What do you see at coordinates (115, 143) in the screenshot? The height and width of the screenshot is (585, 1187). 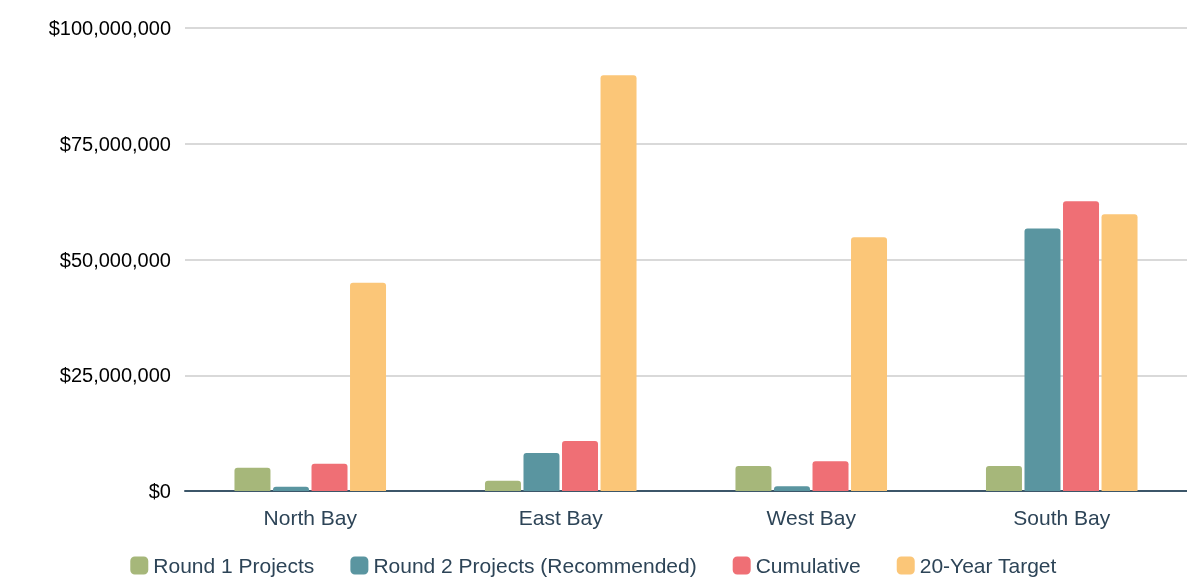 I see `y-tick-label: $75,000,000` at bounding box center [115, 143].